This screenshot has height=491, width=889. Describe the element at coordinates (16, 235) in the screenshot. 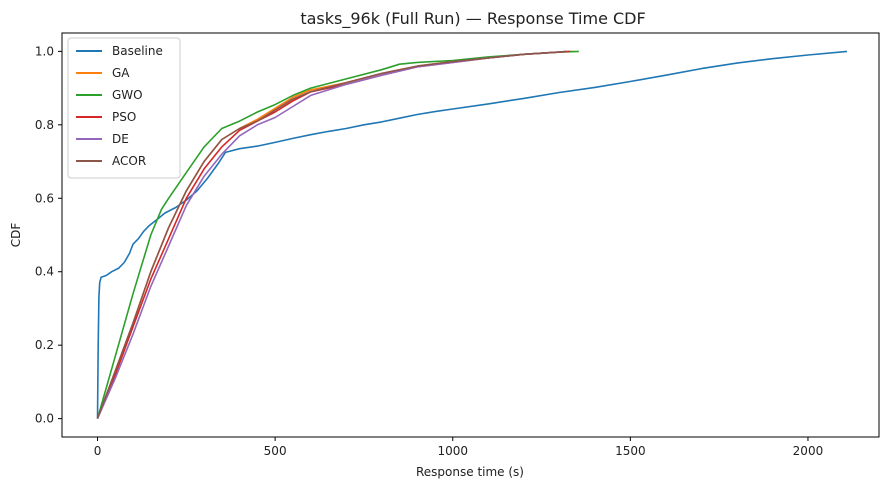

I see `y-axis-label: CDF` at that location.